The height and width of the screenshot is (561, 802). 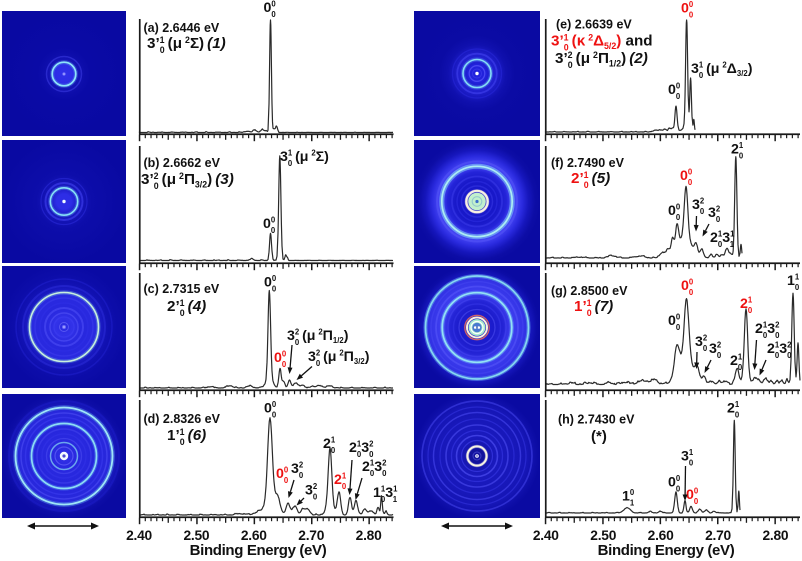 What do you see at coordinates (186, 437) in the screenshot?
I see `svg-text:1’10 (6): 1’1 0 (6)` at bounding box center [186, 437].